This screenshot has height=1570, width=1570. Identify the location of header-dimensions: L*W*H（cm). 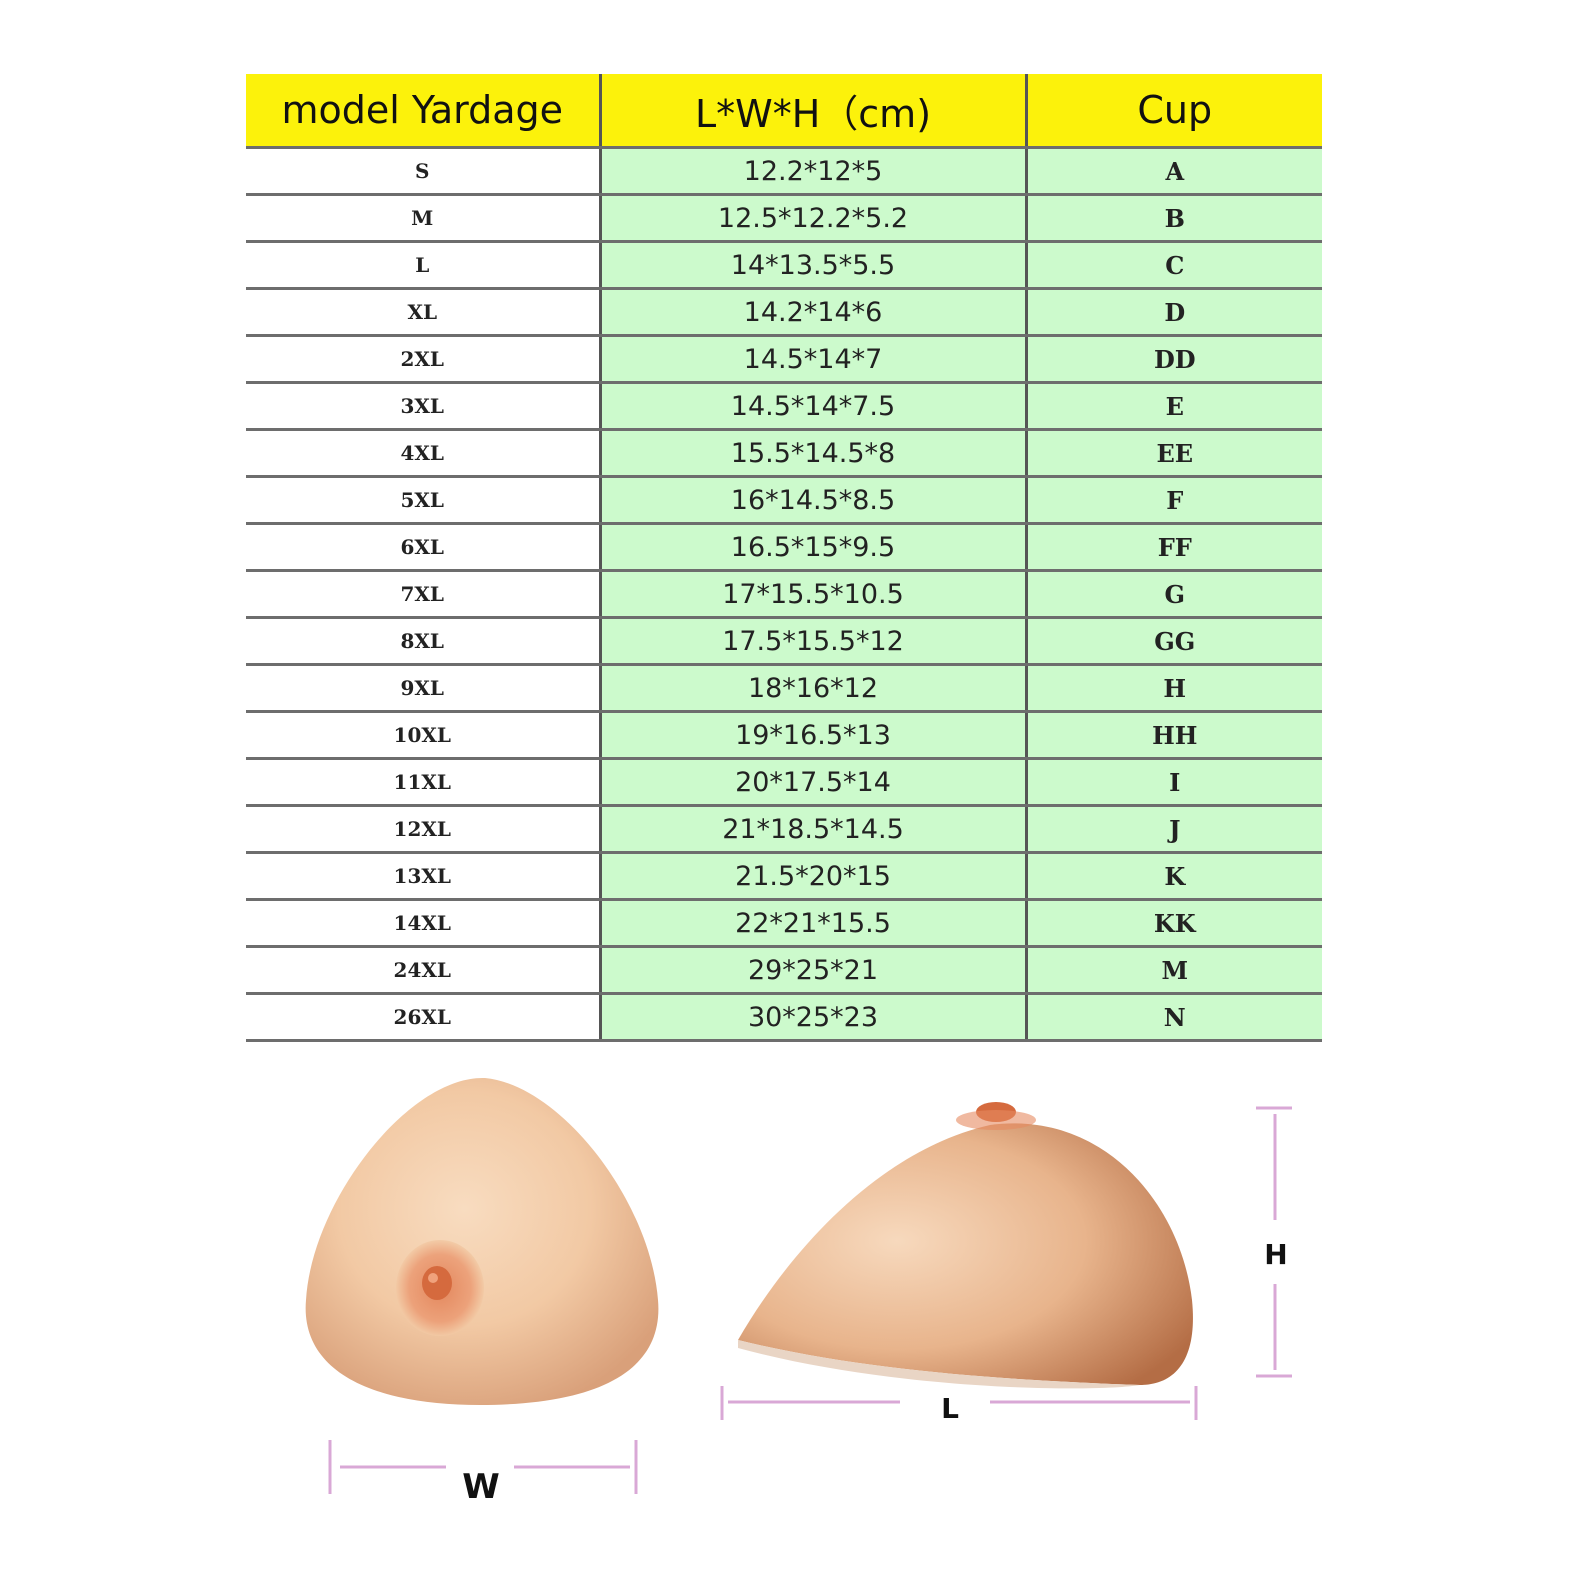
(814, 111).